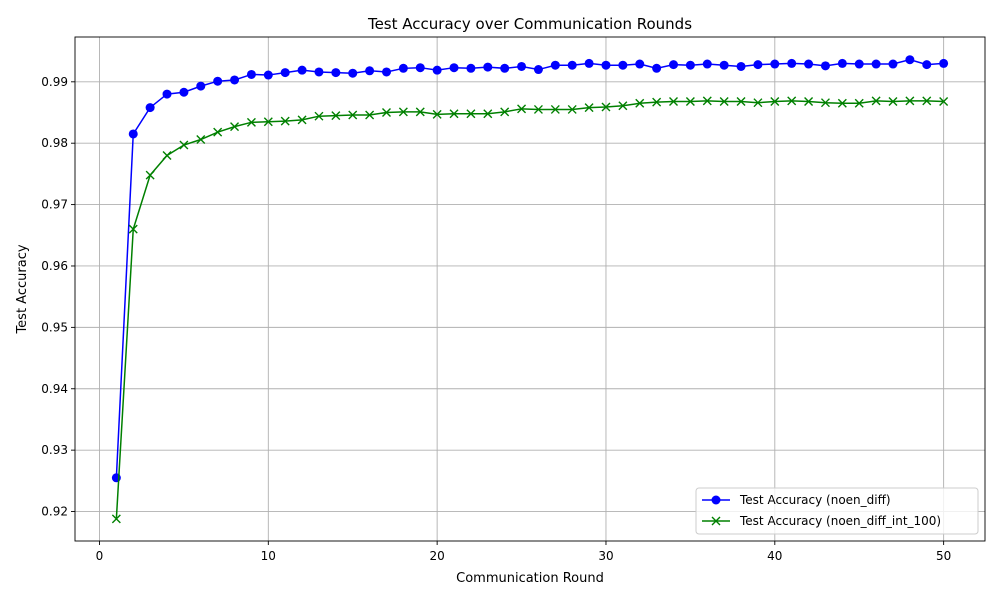 The image size is (1000, 600). Describe the element at coordinates (54, 205) in the screenshot. I see `y-tick-label: 0.97` at that location.